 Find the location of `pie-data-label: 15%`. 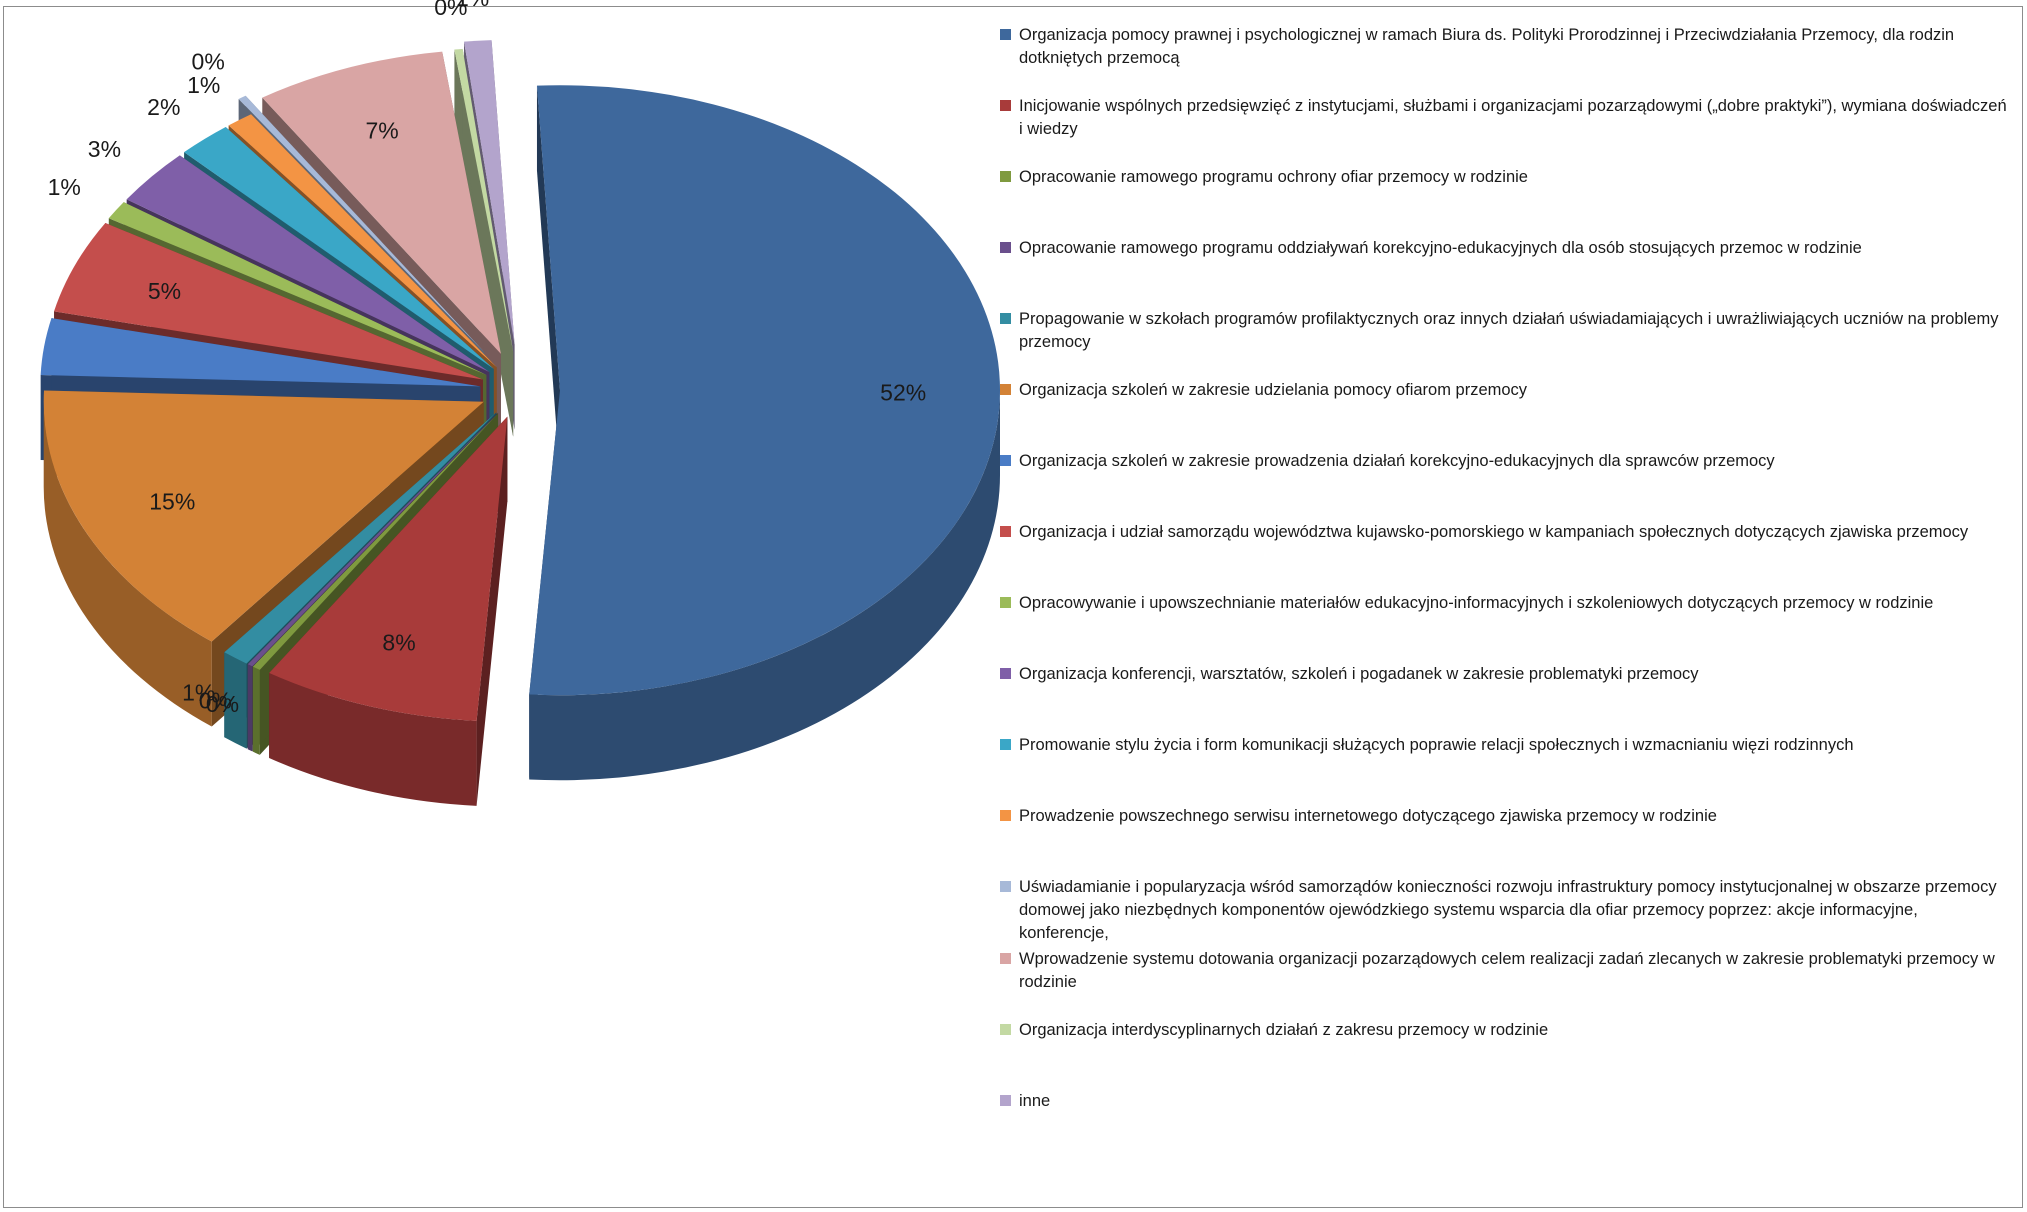

pie-data-label: 15% is located at coordinates (172, 502).